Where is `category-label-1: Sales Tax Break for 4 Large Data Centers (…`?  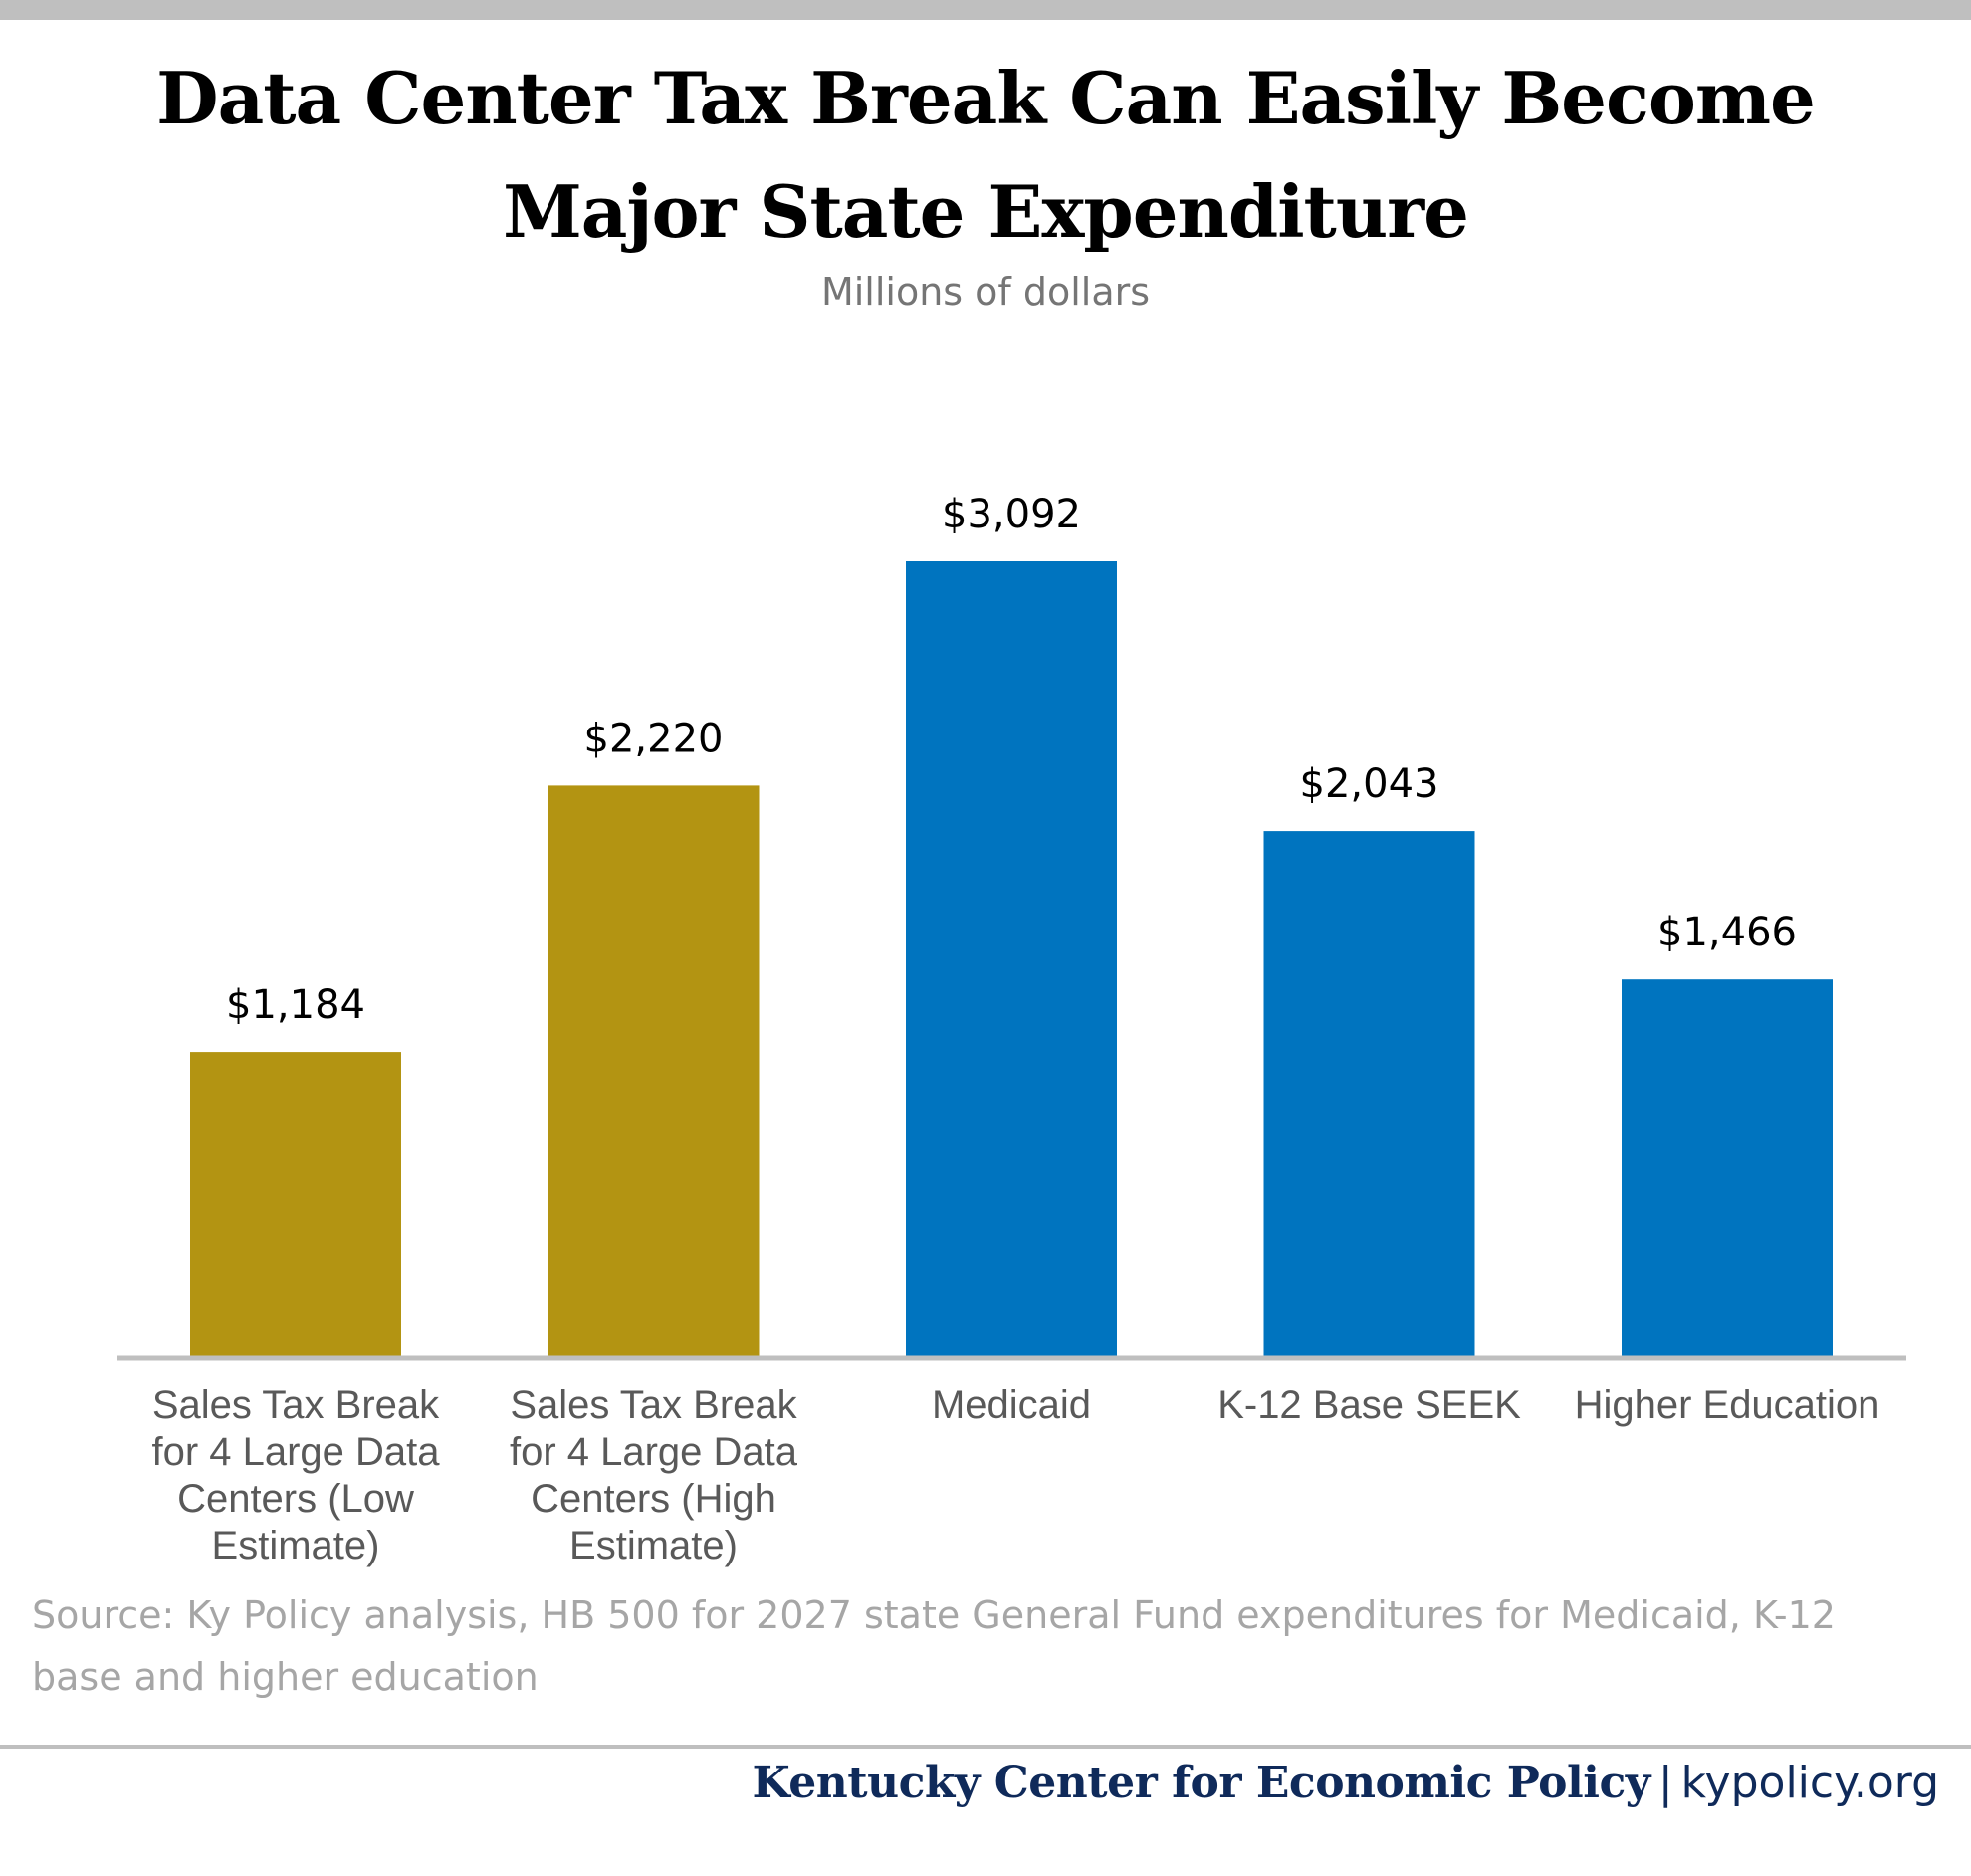 category-label-1: Sales Tax Break for 4 Large Data Centers (… is located at coordinates (295, 1475).